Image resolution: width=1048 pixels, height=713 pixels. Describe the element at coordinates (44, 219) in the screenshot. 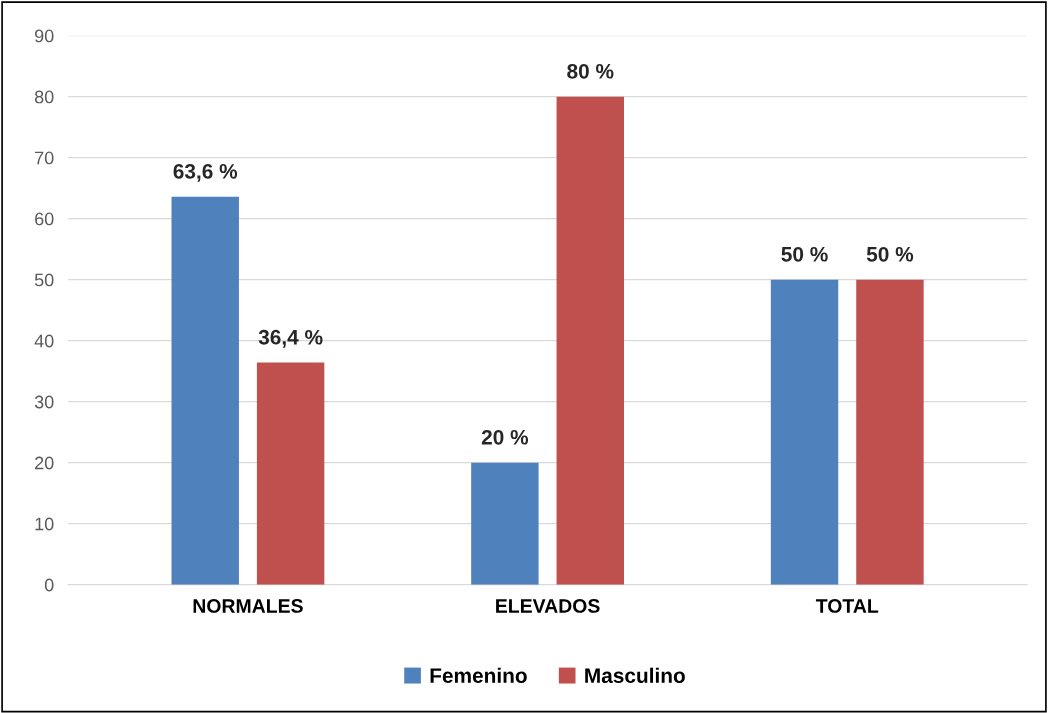

I see `y-tick-label: 60` at that location.